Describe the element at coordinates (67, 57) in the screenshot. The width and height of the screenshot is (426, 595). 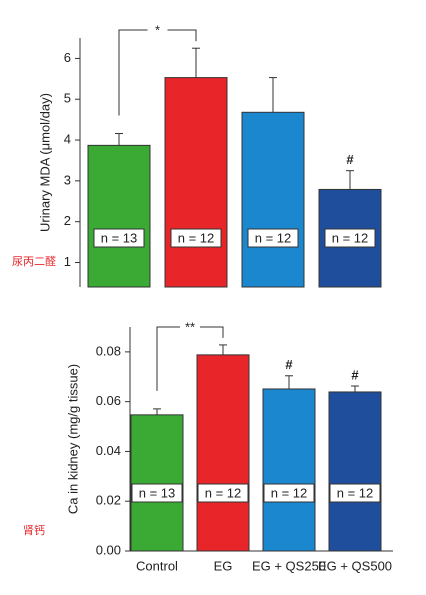
I see `y-tick-label: 6` at that location.